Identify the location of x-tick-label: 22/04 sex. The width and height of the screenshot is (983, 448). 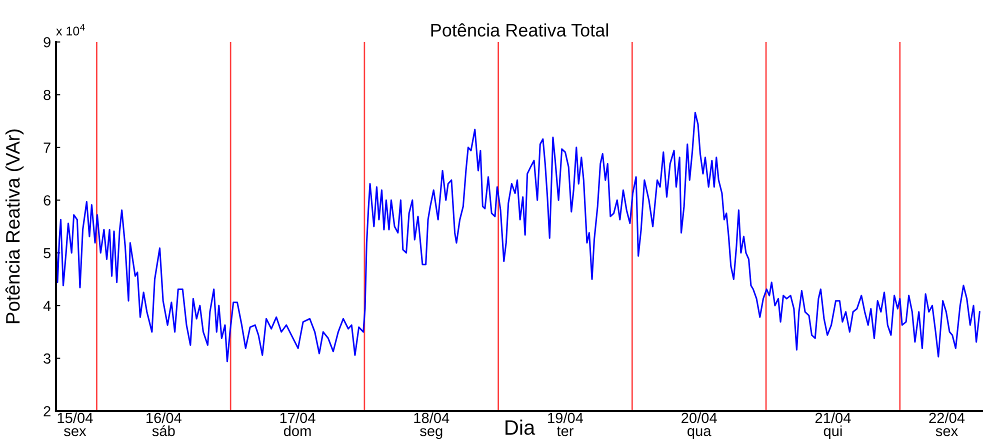
(947, 424).